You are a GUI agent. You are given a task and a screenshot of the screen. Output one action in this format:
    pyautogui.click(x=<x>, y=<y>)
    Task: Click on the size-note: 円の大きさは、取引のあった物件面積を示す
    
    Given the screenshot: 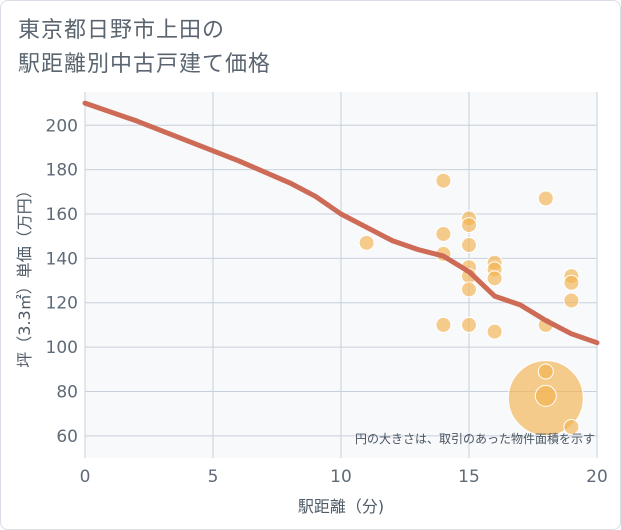 What is the action you would take?
    pyautogui.click(x=475, y=438)
    